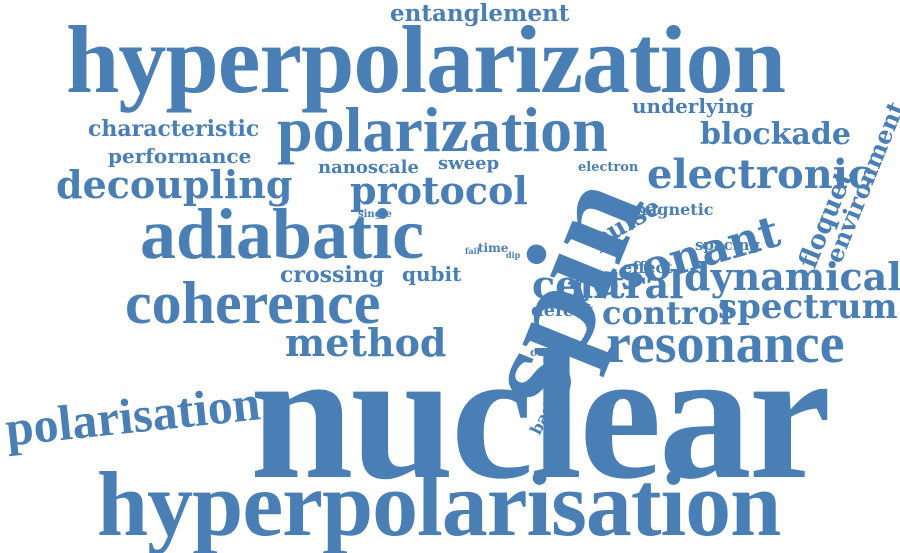 The width and height of the screenshot is (900, 553). I want to click on word-blockade: blockade, so click(775, 134).